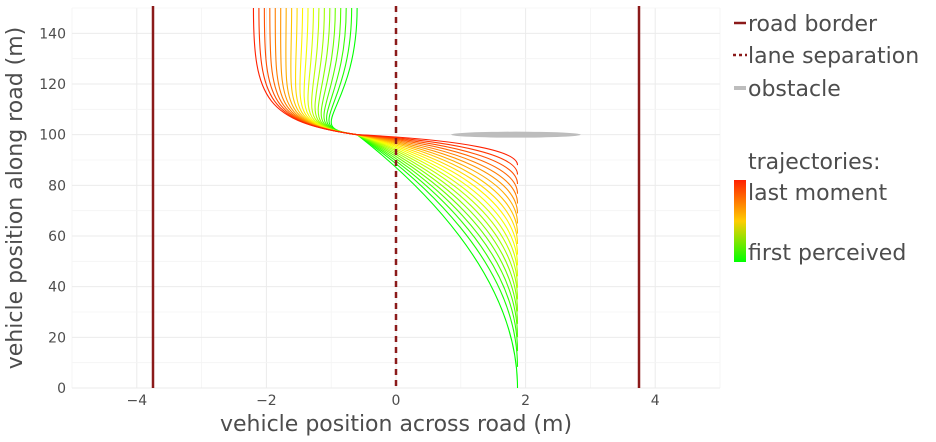 The width and height of the screenshot is (936, 442). Describe the element at coordinates (57, 186) in the screenshot. I see `y-tick-label: 80` at that location.